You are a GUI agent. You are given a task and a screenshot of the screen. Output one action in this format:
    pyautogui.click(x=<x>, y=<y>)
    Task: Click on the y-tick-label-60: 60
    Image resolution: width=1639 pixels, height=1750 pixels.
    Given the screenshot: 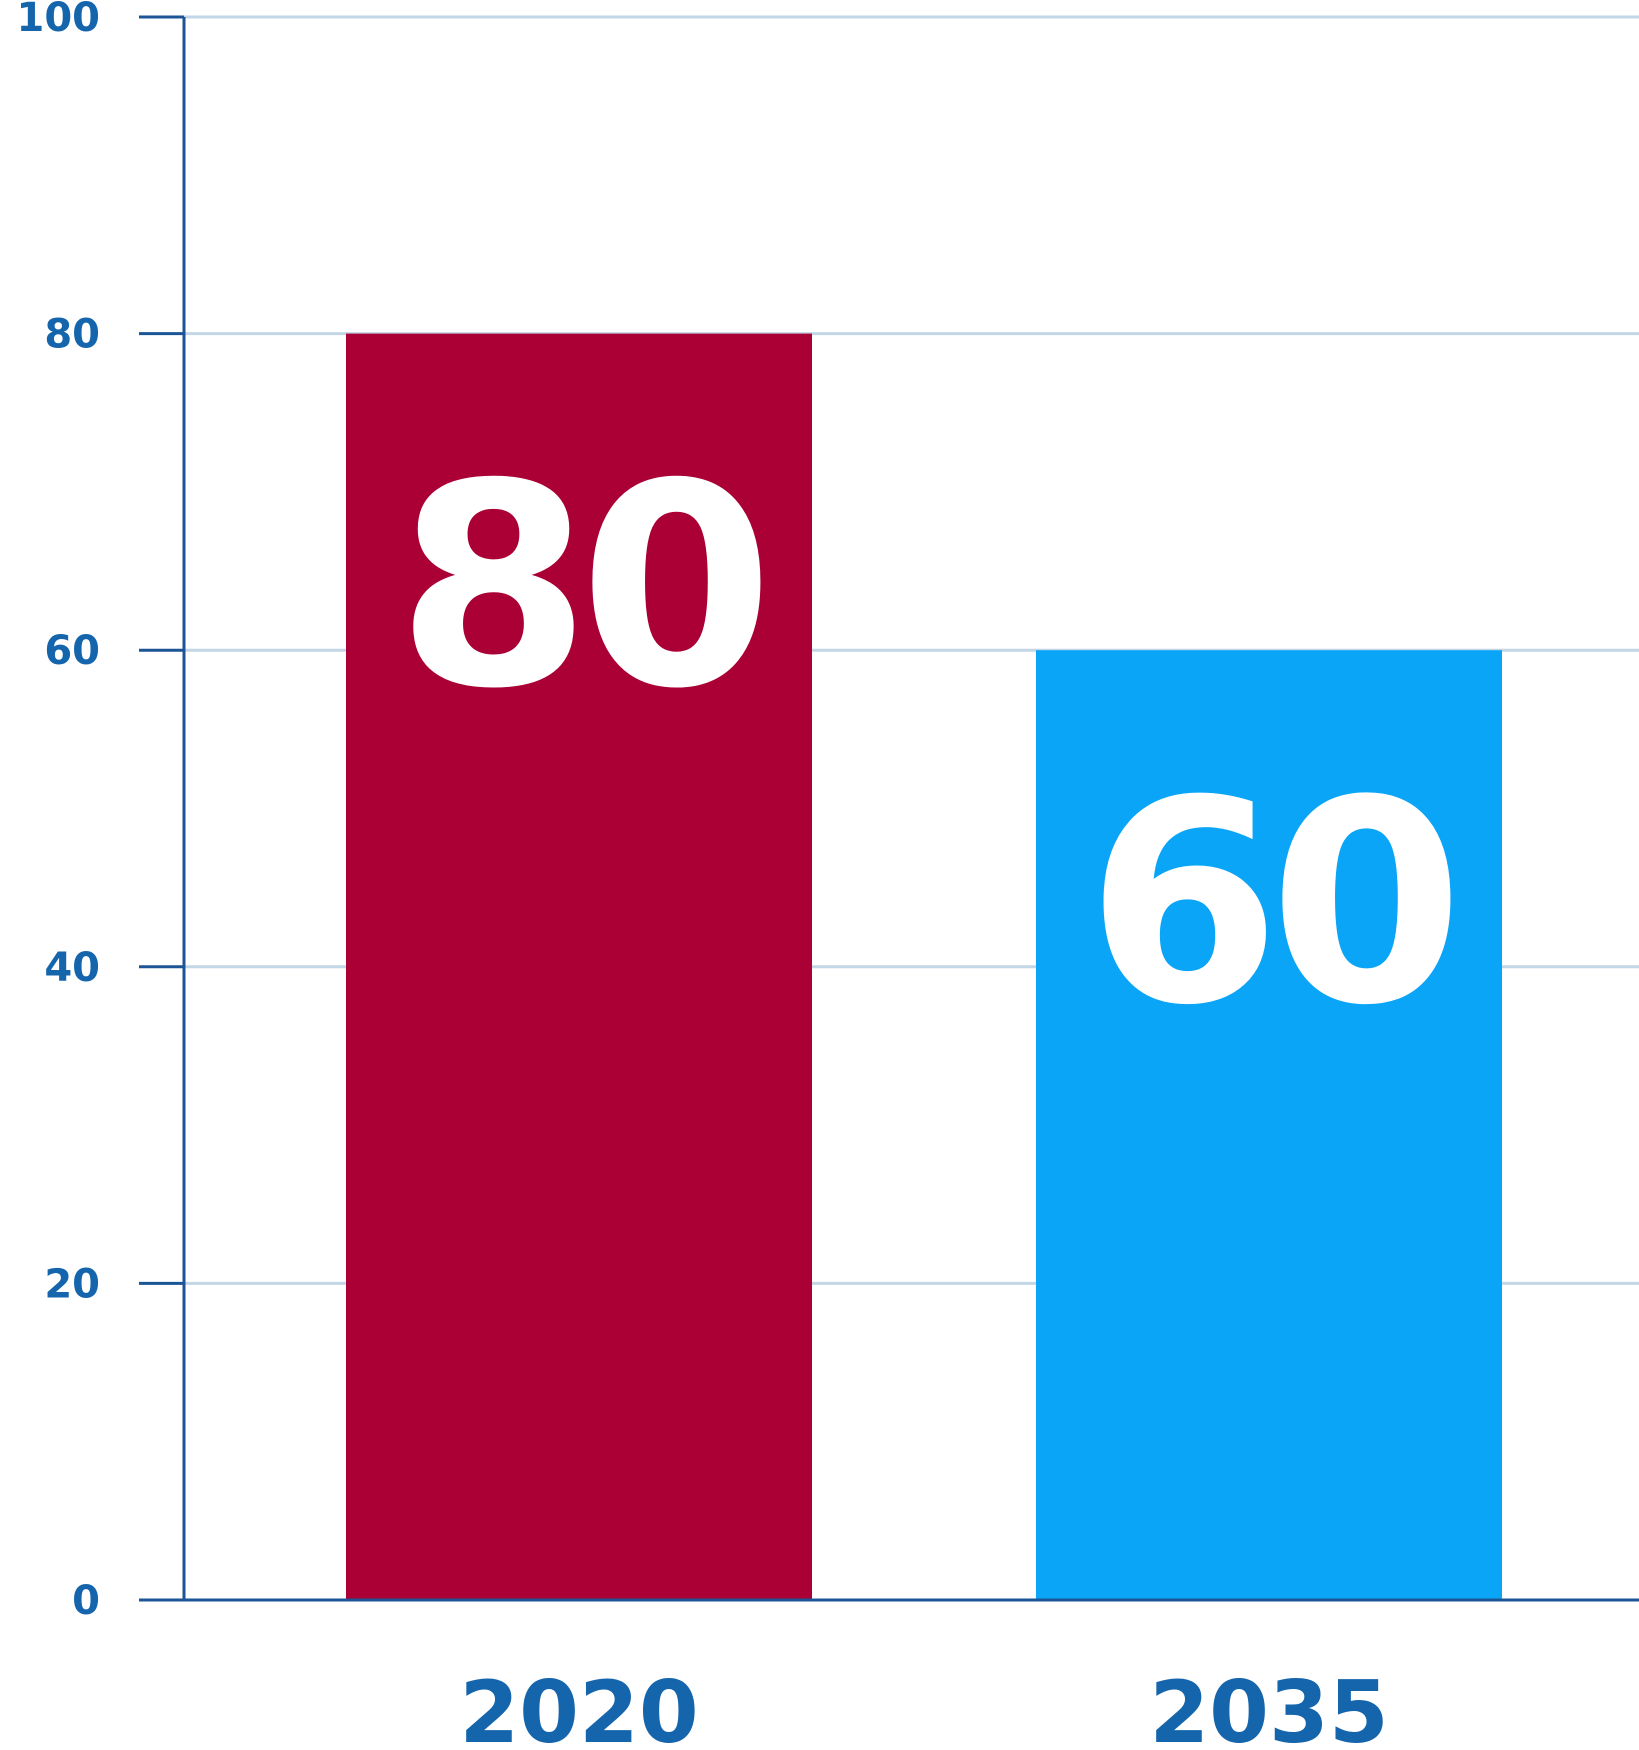 What is the action you would take?
    pyautogui.click(x=72, y=651)
    